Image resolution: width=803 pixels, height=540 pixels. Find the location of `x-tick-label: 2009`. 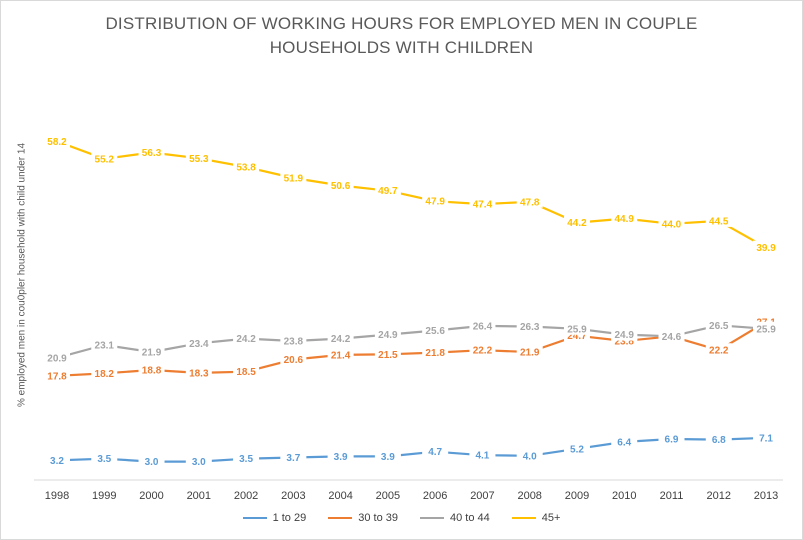

x-tick-label: 2009 is located at coordinates (577, 496).